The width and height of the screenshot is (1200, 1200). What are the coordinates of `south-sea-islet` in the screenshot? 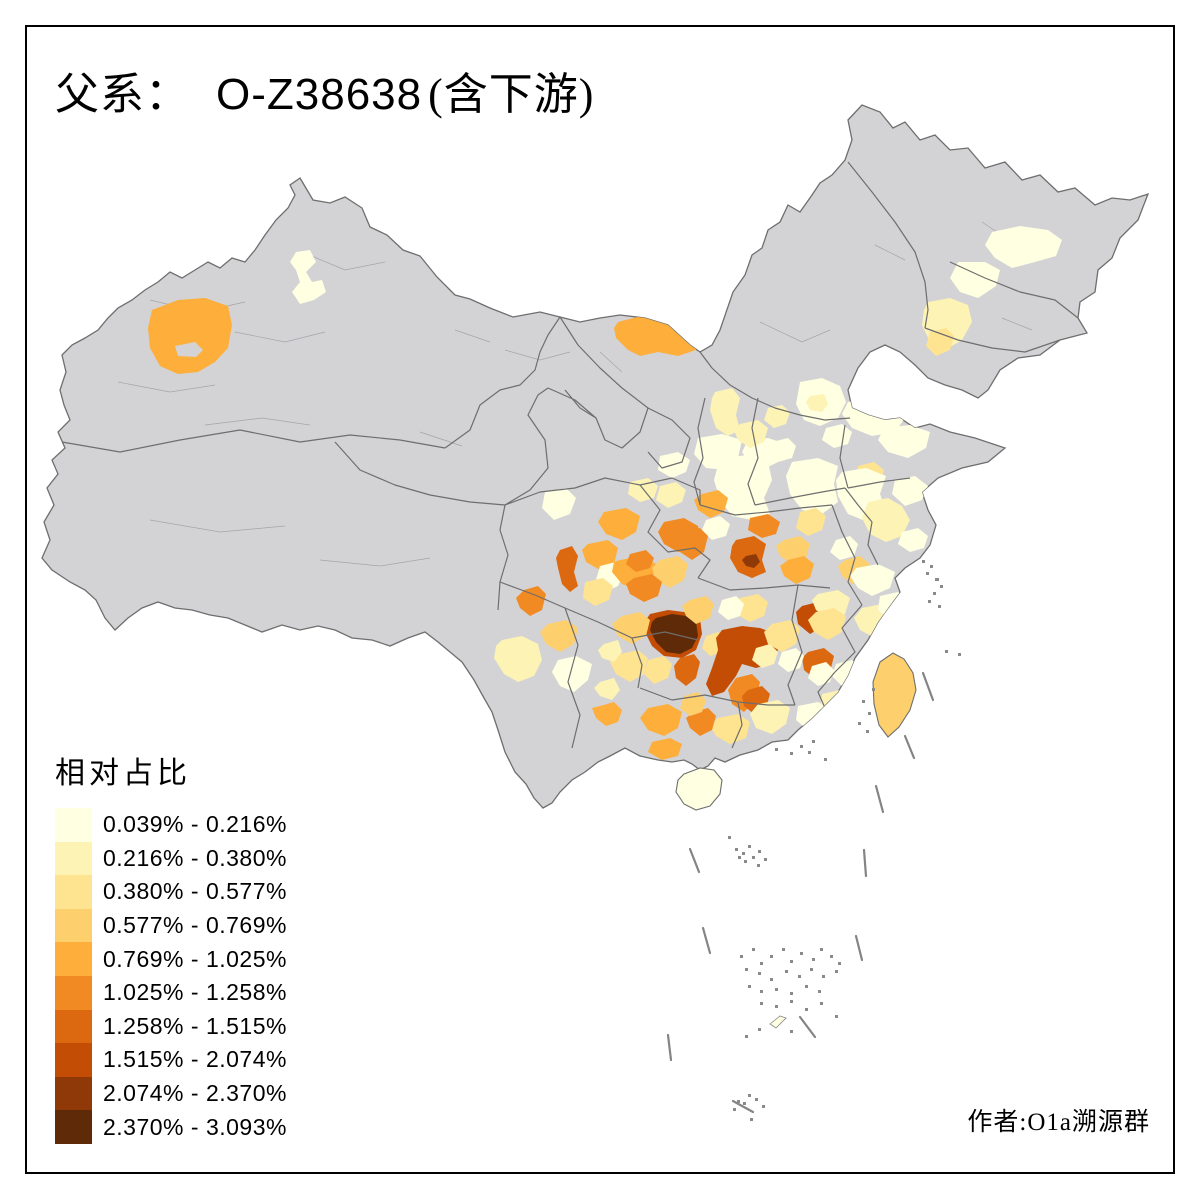 It's located at (778, 1022).